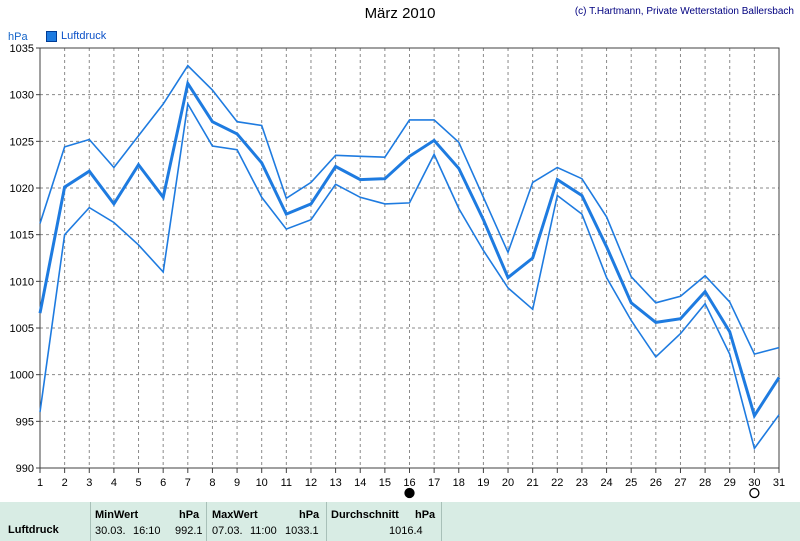 Image resolution: width=800 pixels, height=541 pixels. I want to click on x-tick-label-13: 13, so click(335, 483).